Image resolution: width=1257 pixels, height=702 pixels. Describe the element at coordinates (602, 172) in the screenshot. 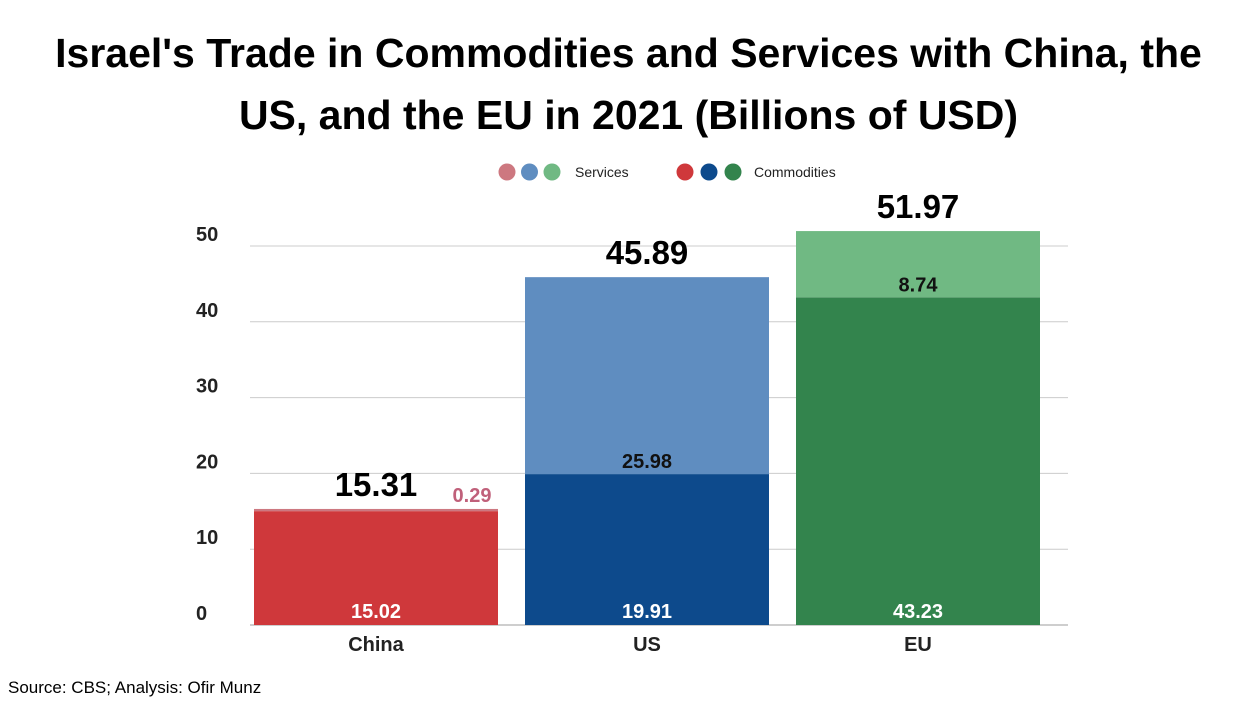

I see `legend-services-label: Services` at that location.